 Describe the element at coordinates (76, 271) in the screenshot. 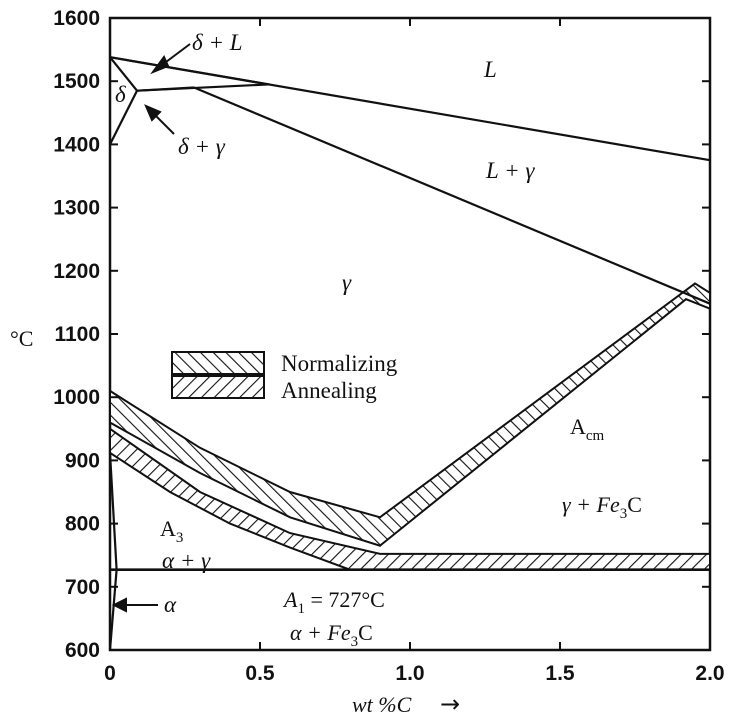

I see `y-tick-label: 1200` at that location.